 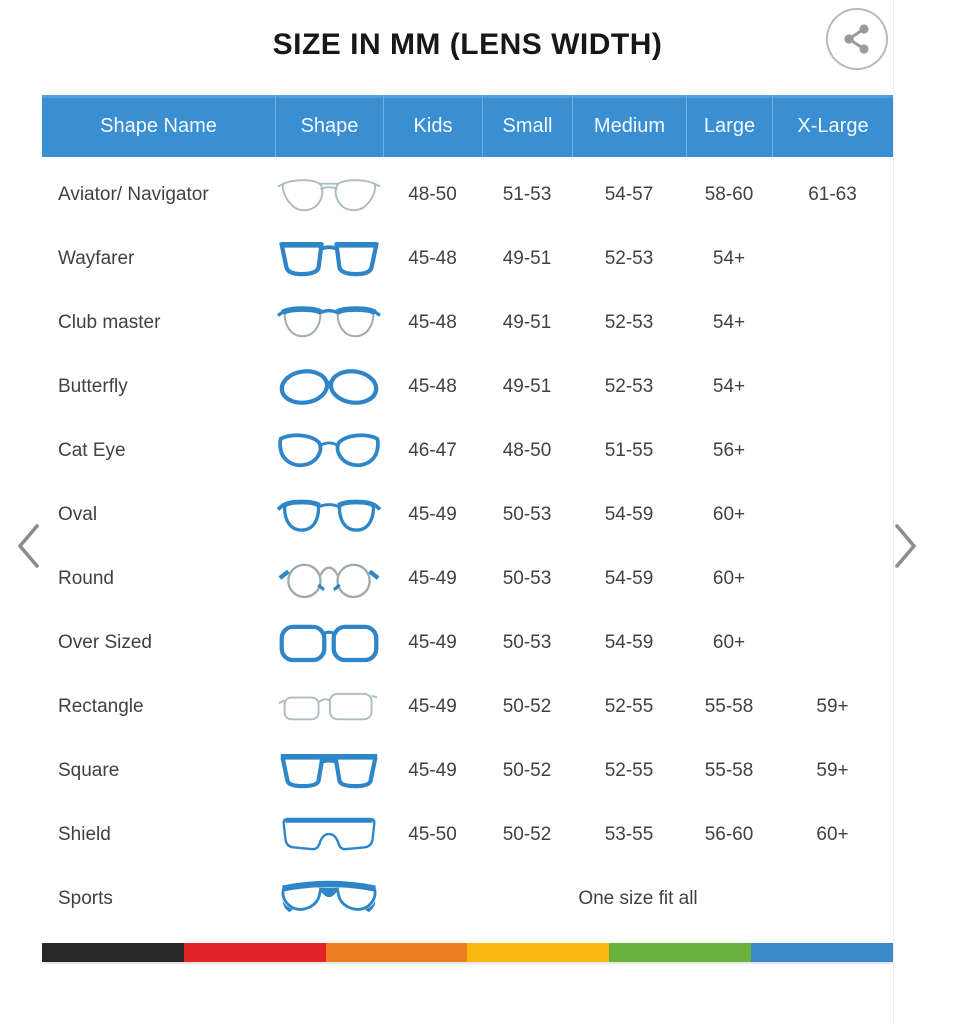 I want to click on shape-name-label: Wayfarer, so click(x=96, y=258).